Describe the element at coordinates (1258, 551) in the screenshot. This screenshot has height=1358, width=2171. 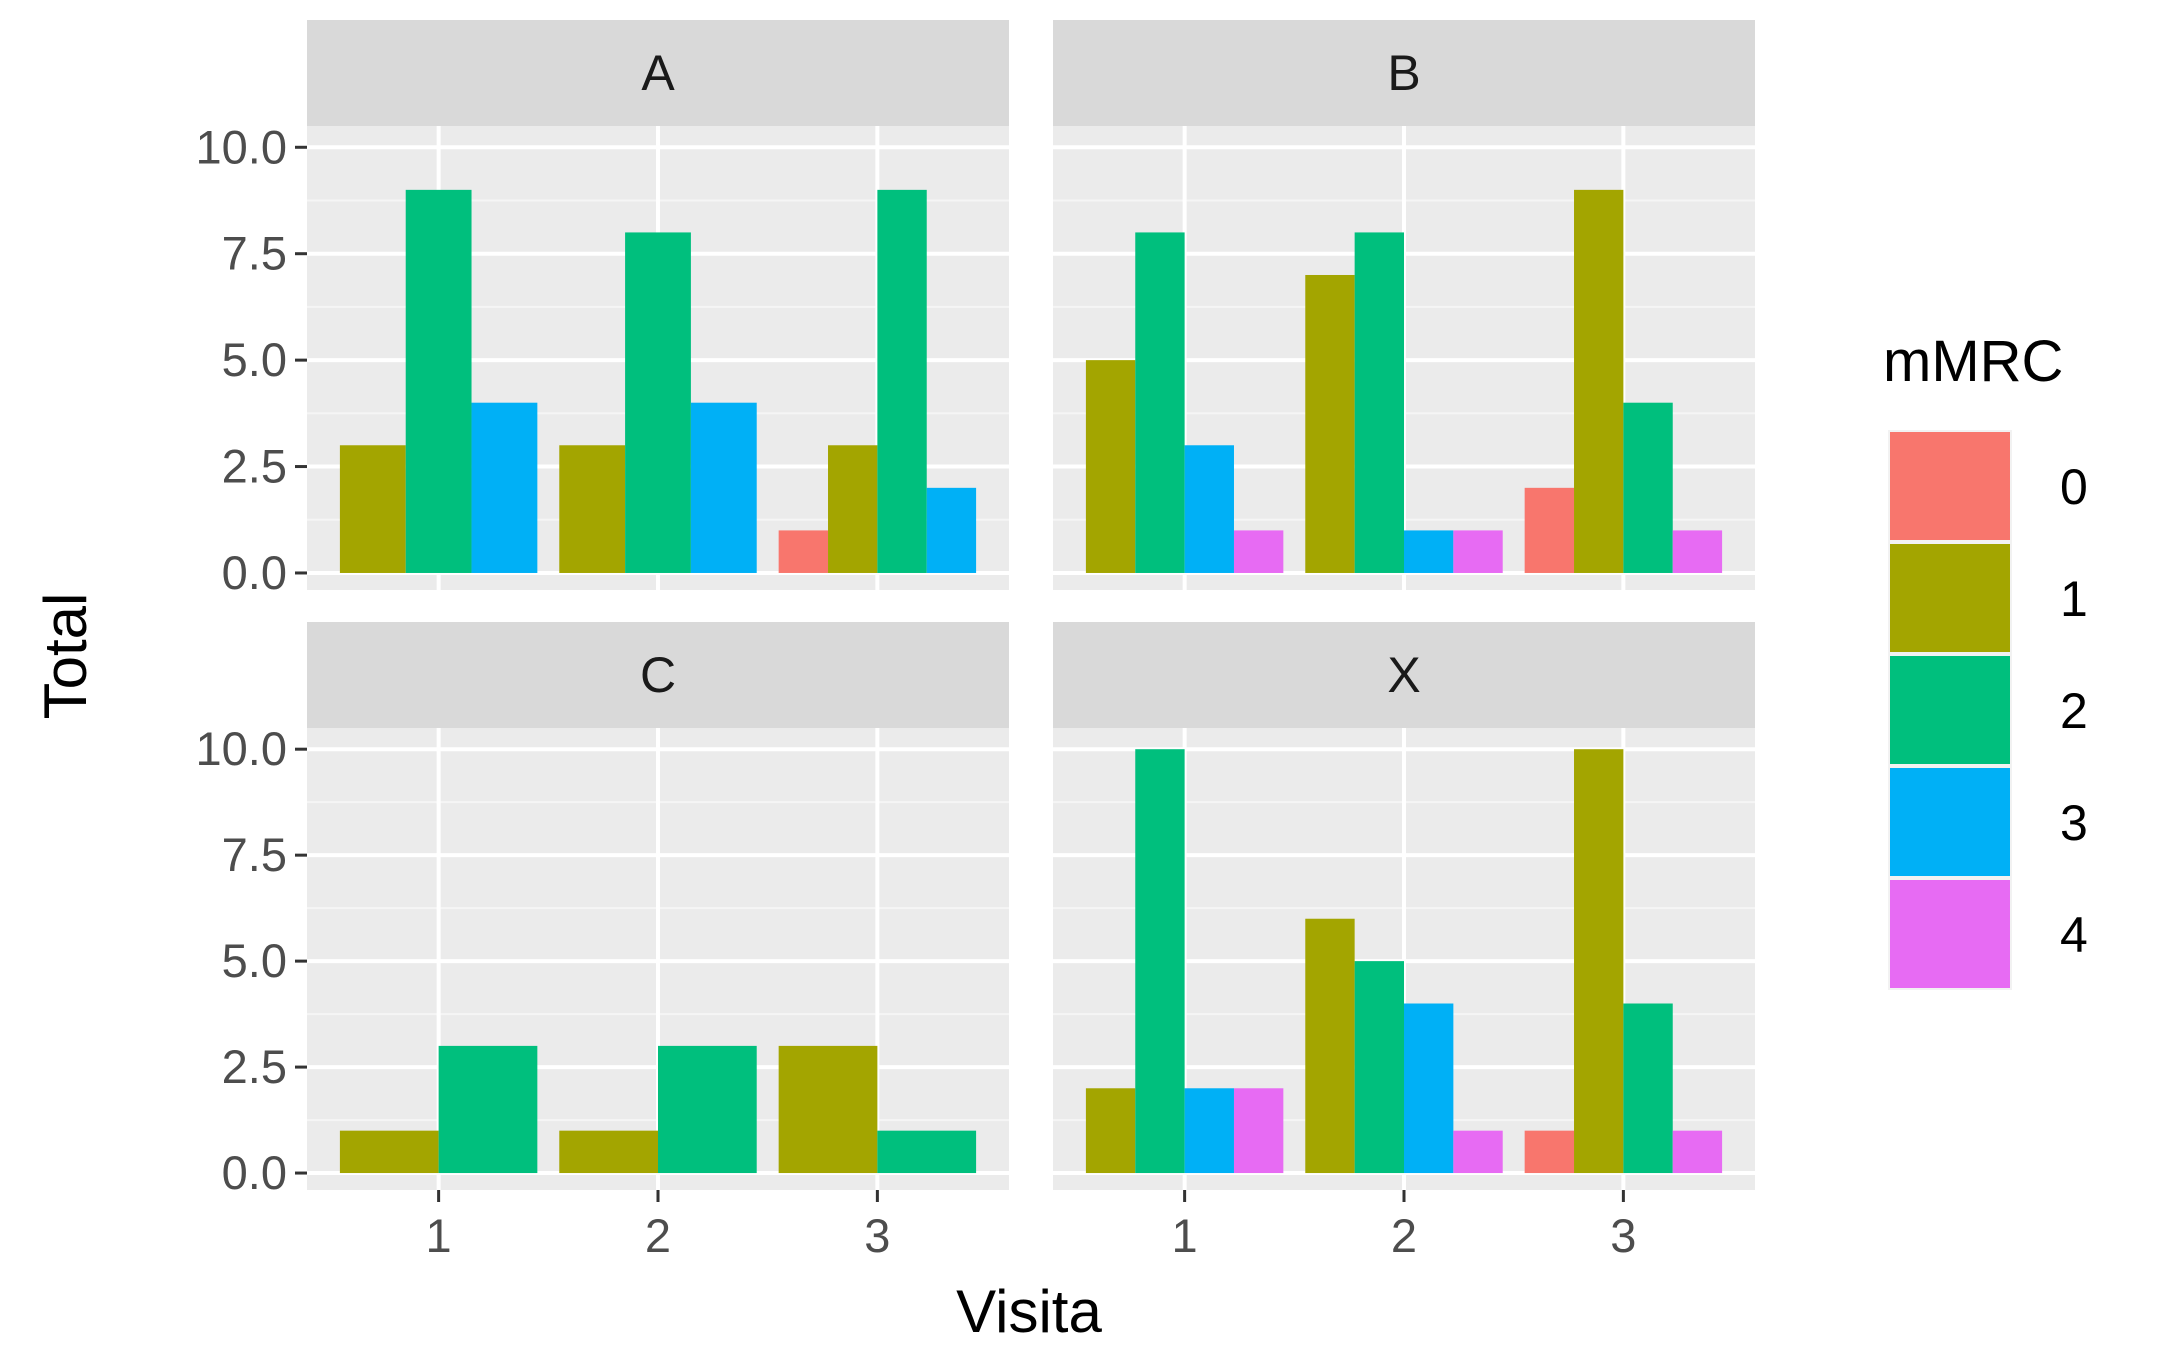
I see `bar-B-visita1-mmrc4` at that location.